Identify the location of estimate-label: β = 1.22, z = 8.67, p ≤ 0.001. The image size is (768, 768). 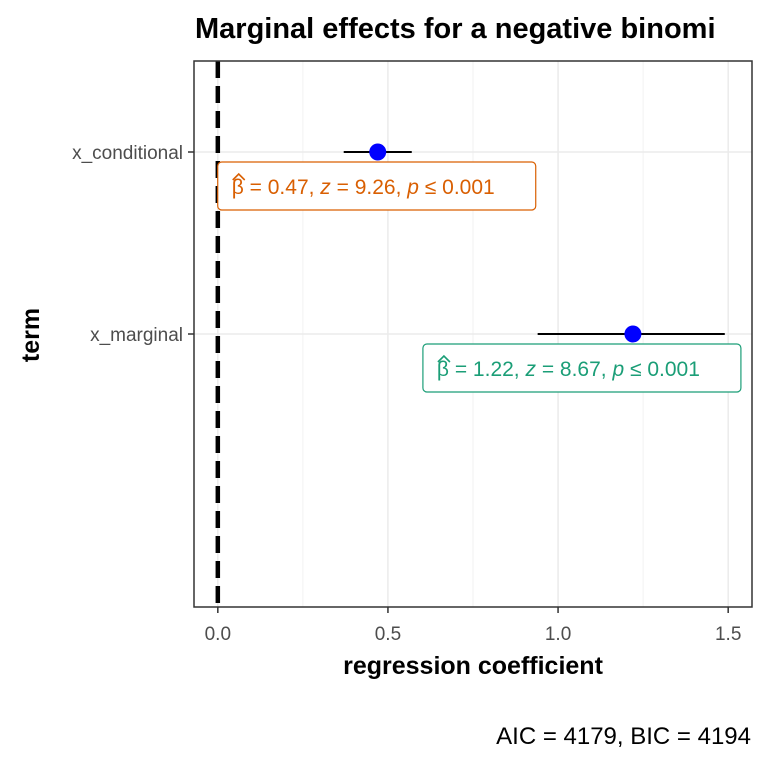
(582, 368).